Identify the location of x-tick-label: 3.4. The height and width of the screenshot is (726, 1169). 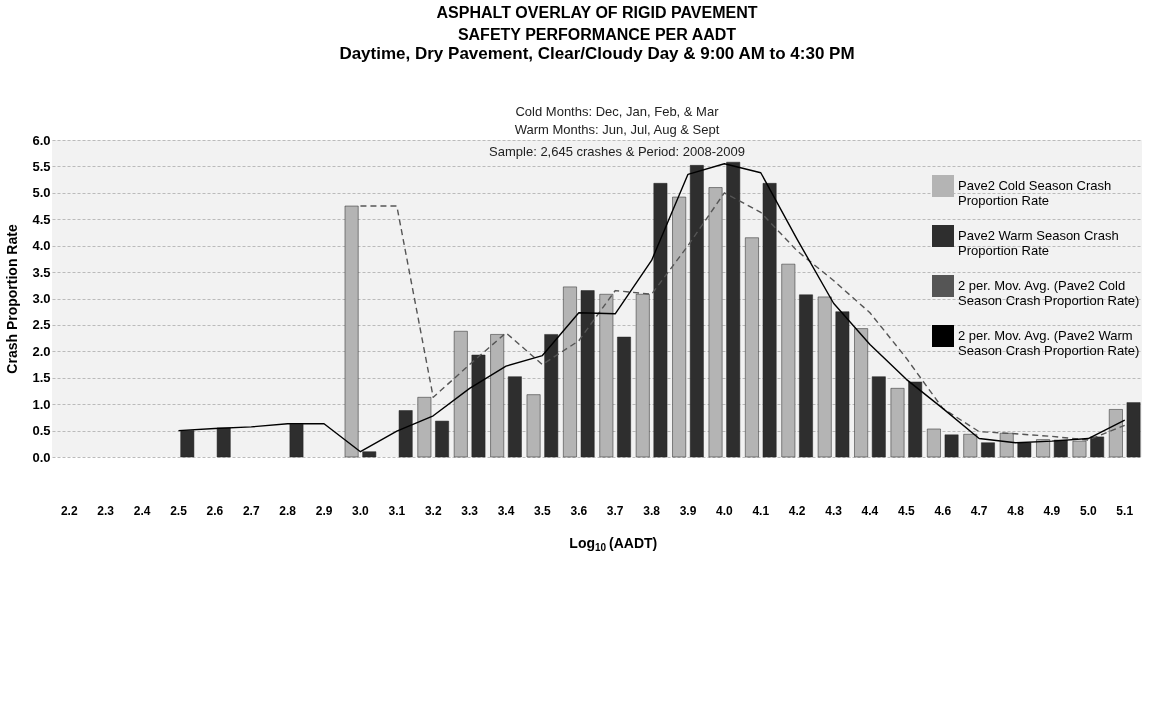
(506, 510).